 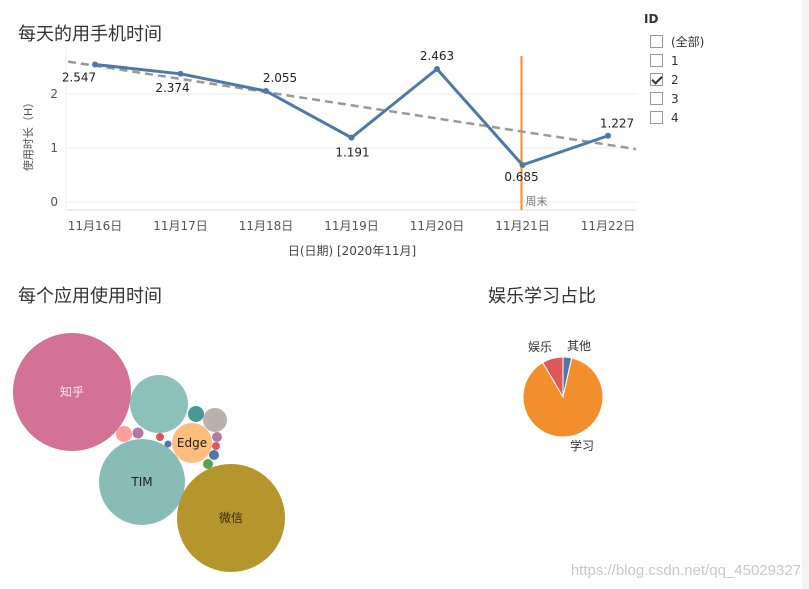 What do you see at coordinates (656, 79) in the screenshot?
I see `checkbox-checked-icon` at bounding box center [656, 79].